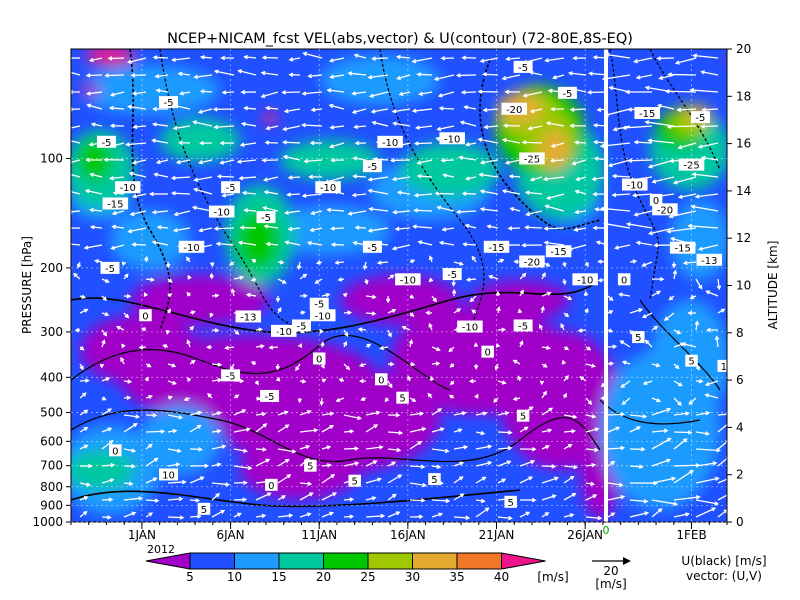 The height and width of the screenshot is (600, 800). What do you see at coordinates (51, 268) in the screenshot?
I see `pressure-tick-label: 200` at bounding box center [51, 268].